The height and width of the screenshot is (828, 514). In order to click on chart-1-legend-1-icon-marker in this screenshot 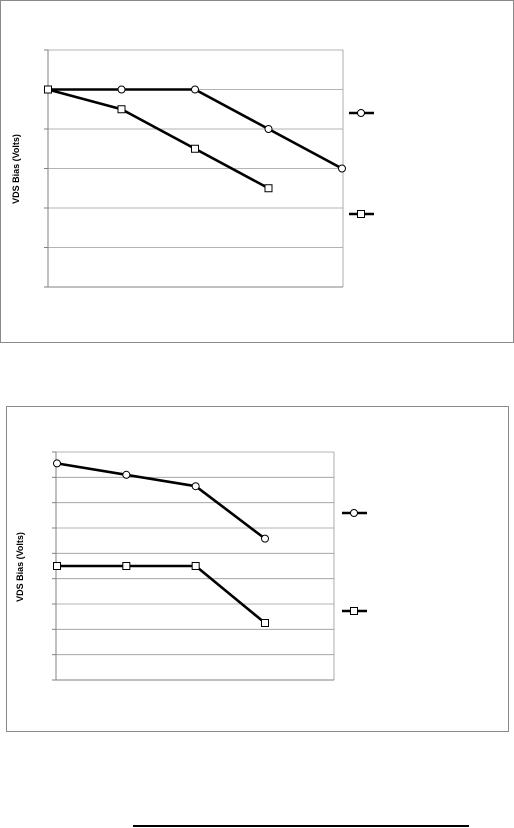, I will do `click(361, 113)`.